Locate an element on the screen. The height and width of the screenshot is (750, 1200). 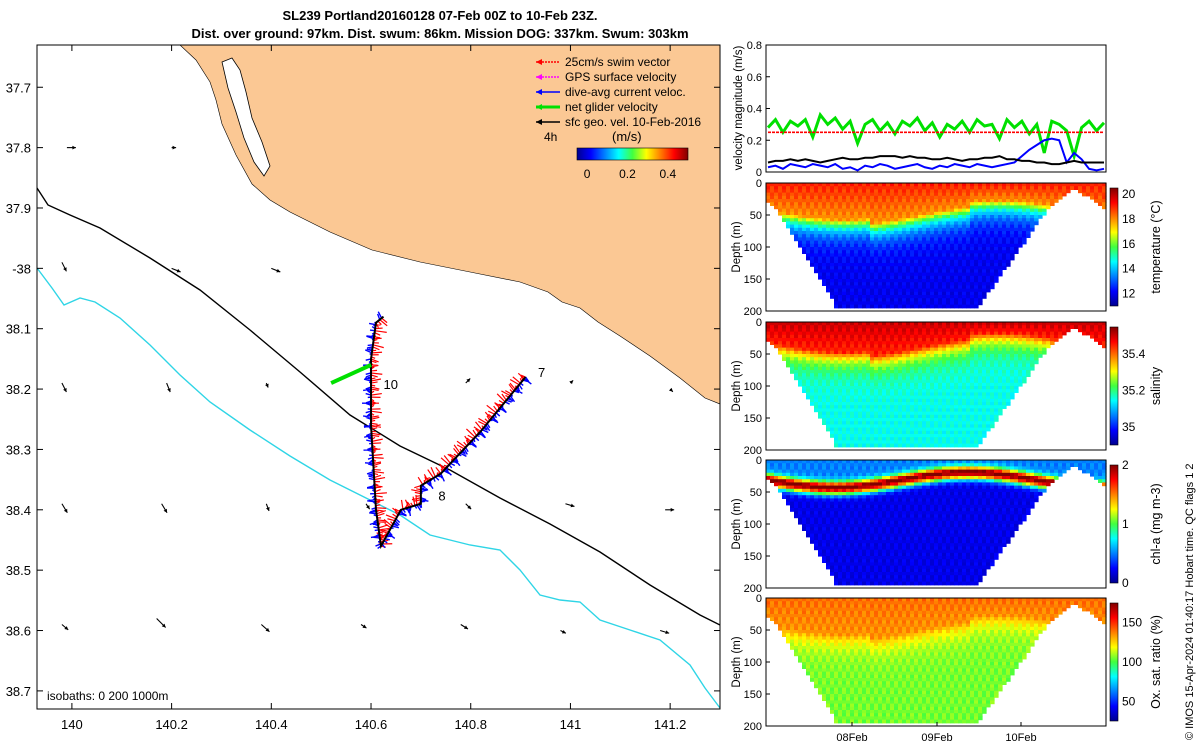
map-ytick-label: 38.5 is located at coordinates (18, 570).